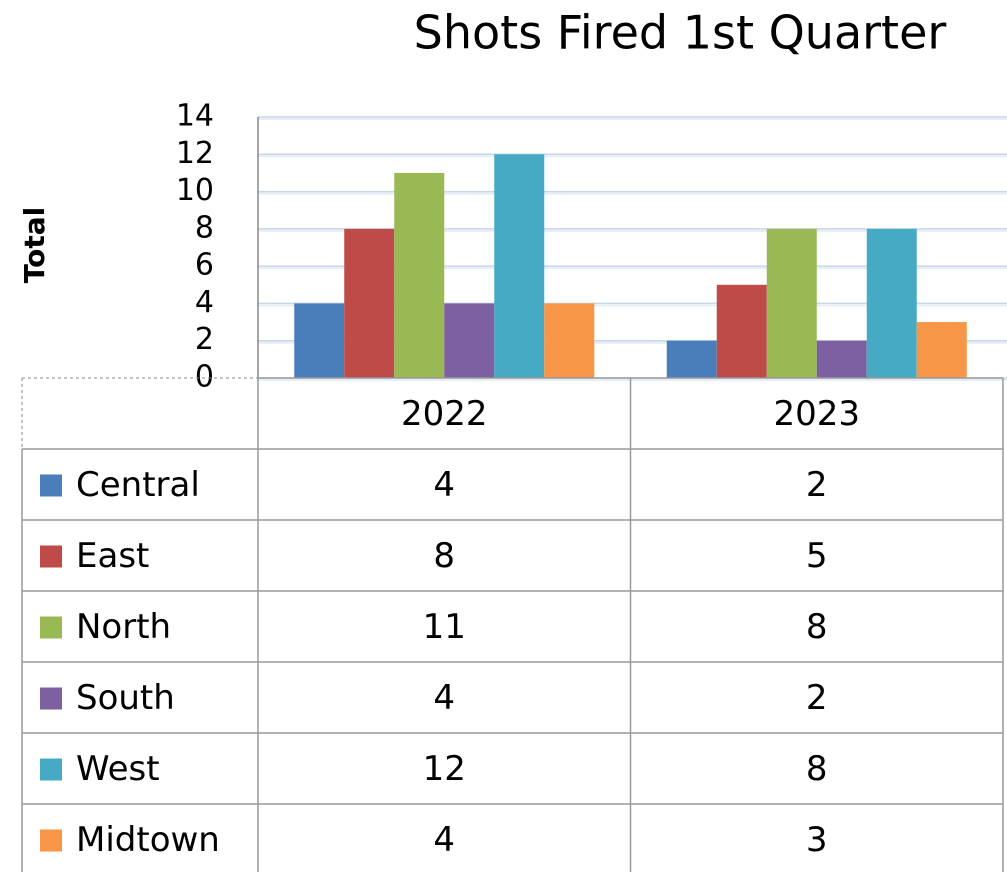 The width and height of the screenshot is (1007, 877). What do you see at coordinates (148, 840) in the screenshot?
I see `legend-label: Midtown` at bounding box center [148, 840].